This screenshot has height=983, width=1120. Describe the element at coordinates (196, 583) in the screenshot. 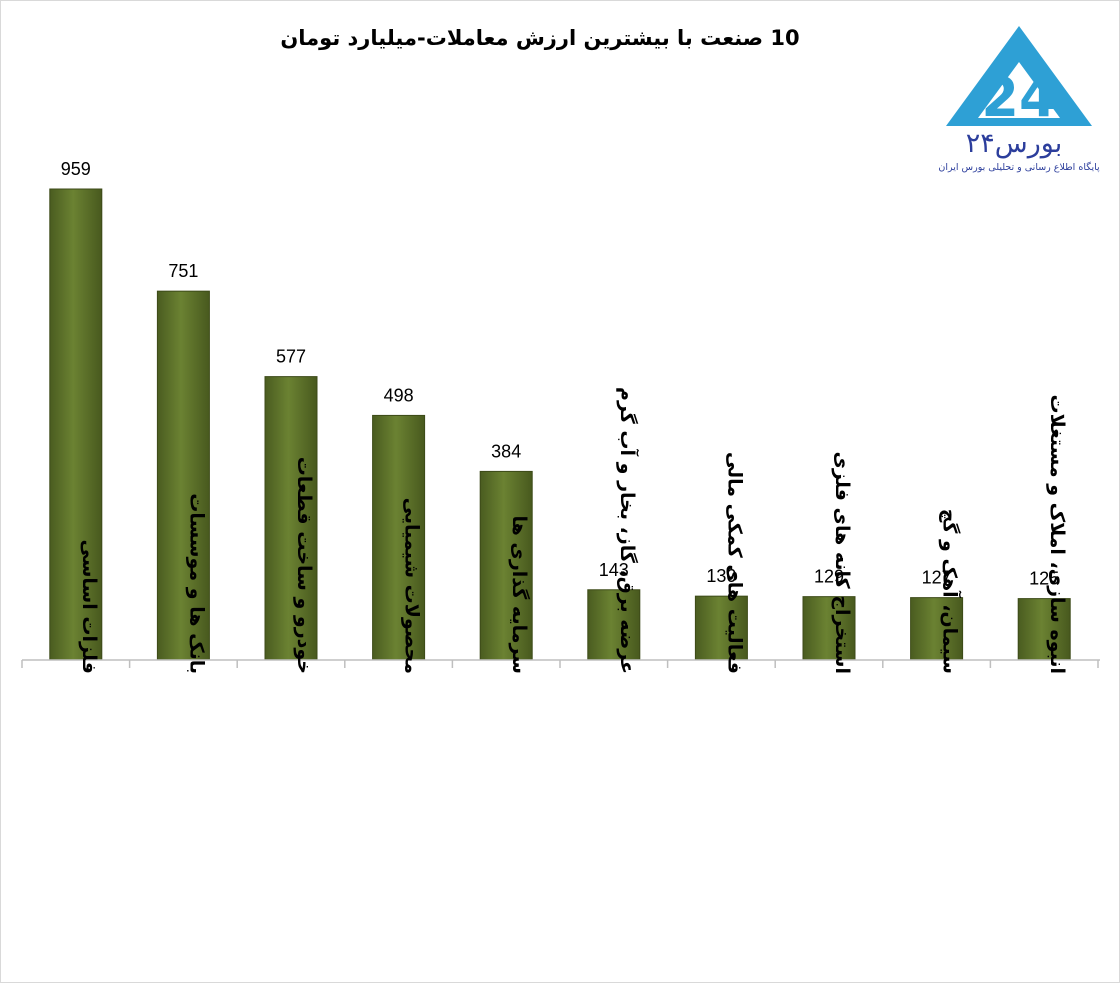

I see `category-label-2: بانک ها و موسسات` at that location.